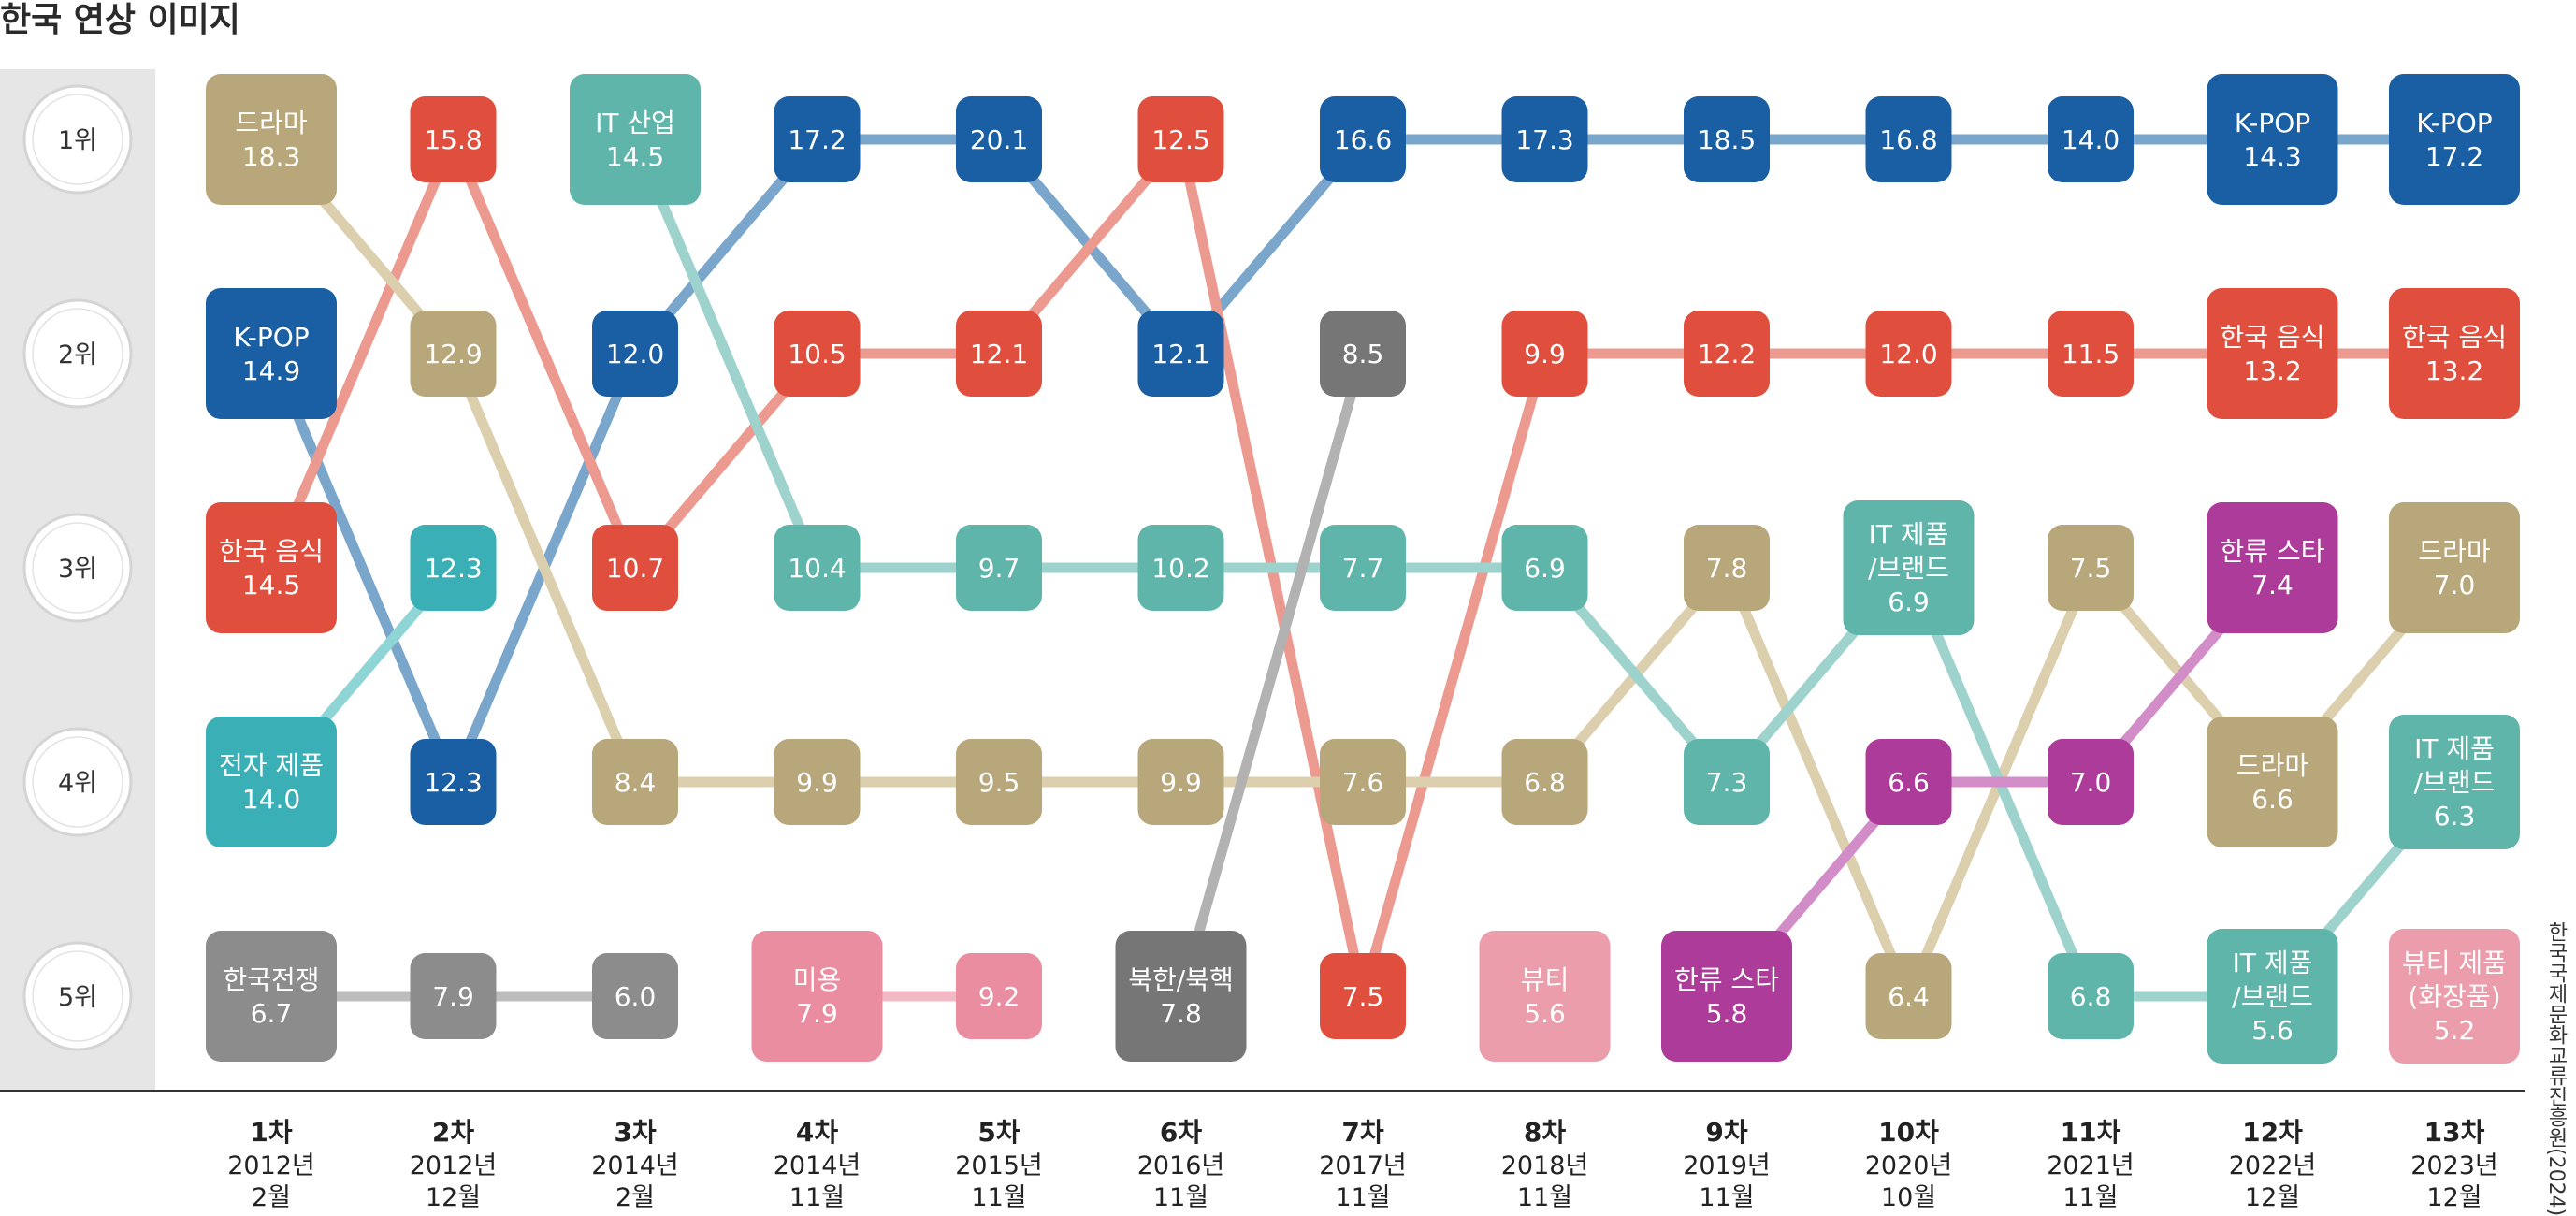 The image size is (2576, 1216). Describe the element at coordinates (1909, 996) in the screenshot. I see `node-value: 6.4` at that location.